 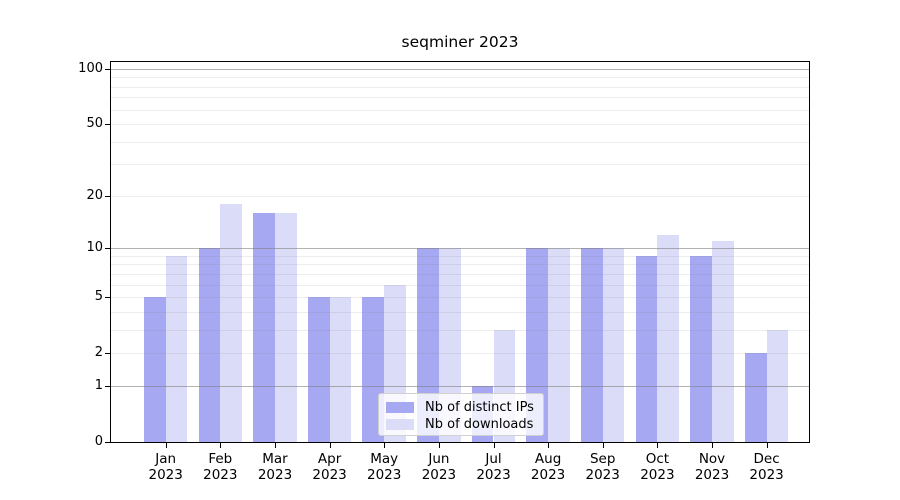 What do you see at coordinates (98, 297) in the screenshot?
I see `y-tick-label: 5` at bounding box center [98, 297].